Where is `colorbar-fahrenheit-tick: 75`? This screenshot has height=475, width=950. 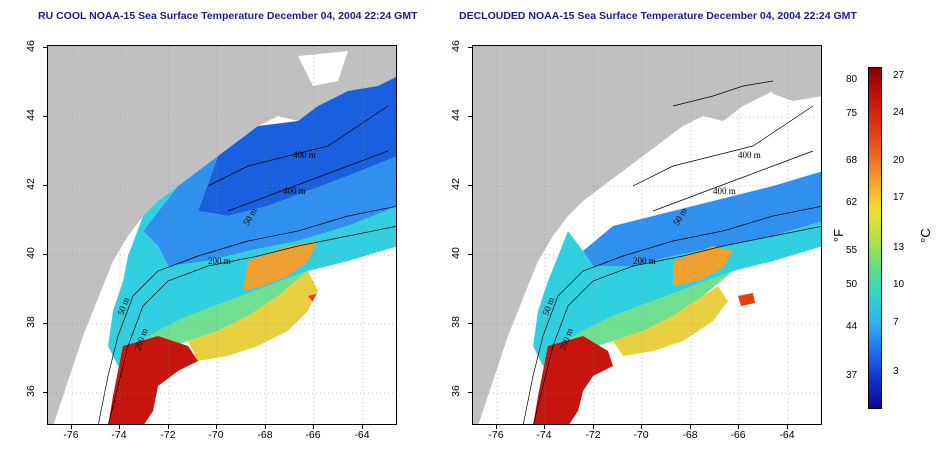 colorbar-fahrenheit-tick: 75 is located at coordinates (852, 113).